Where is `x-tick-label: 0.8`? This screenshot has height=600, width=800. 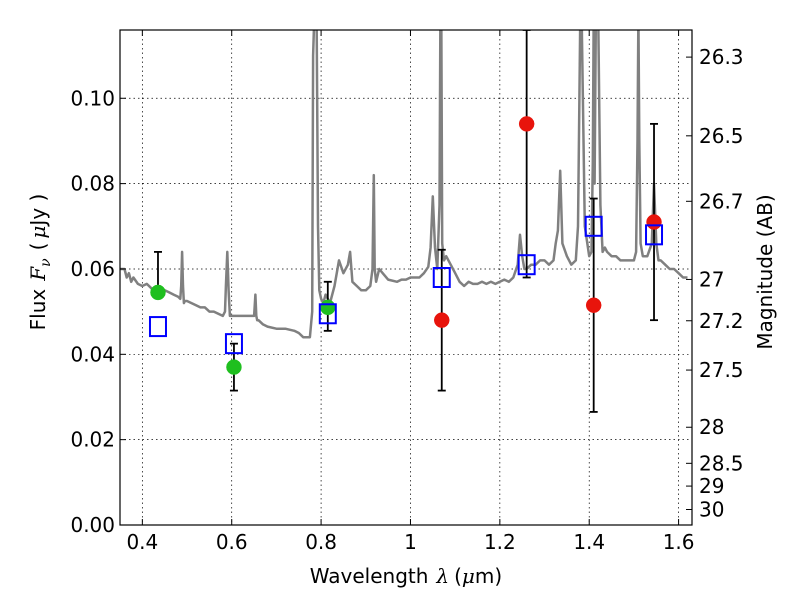
x-tick-label: 0.8 is located at coordinates (321, 542).